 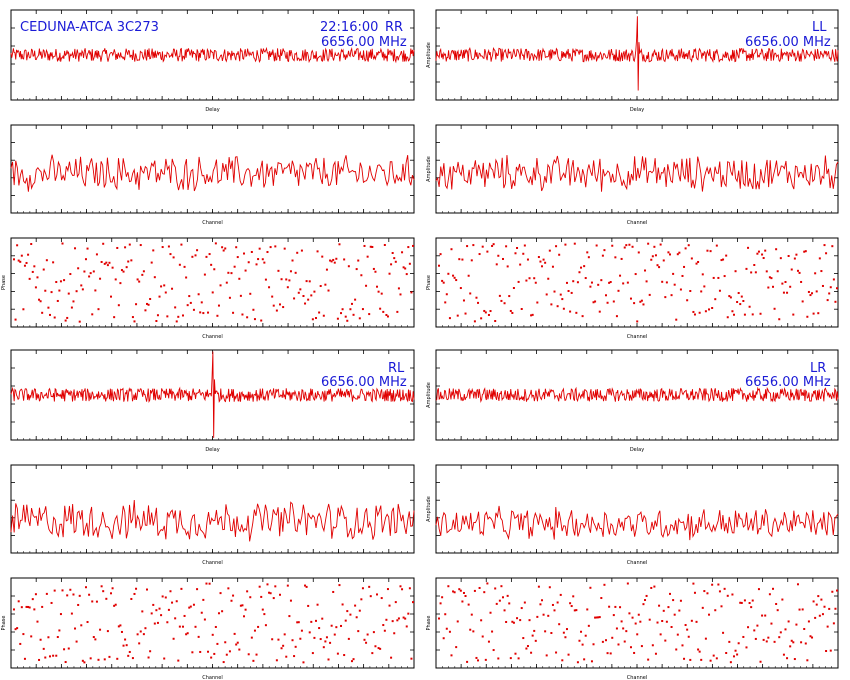 What do you see at coordinates (212, 677) in the screenshot?
I see `x-axis-label: Channel` at bounding box center [212, 677].